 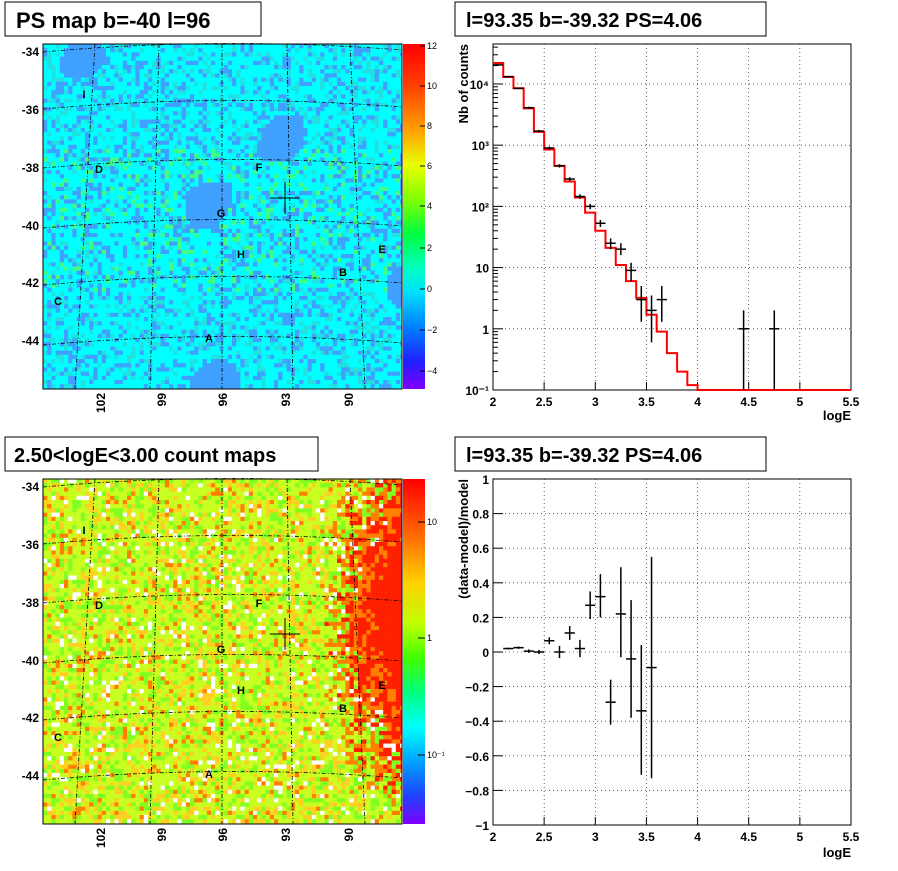 What do you see at coordinates (851, 402) in the screenshot?
I see `spectrum-x-tick-label: 5.5` at bounding box center [851, 402].